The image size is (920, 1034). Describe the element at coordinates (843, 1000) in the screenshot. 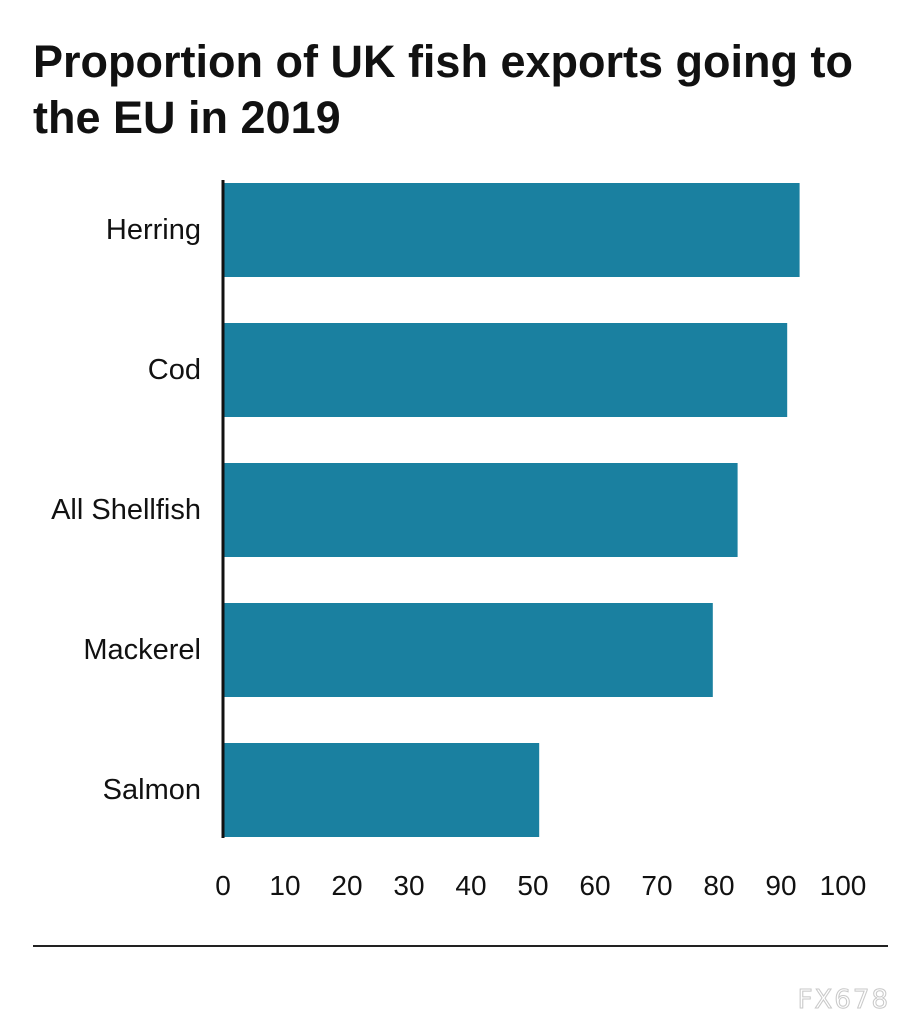

I see `watermark-logo: FX678` at that location.